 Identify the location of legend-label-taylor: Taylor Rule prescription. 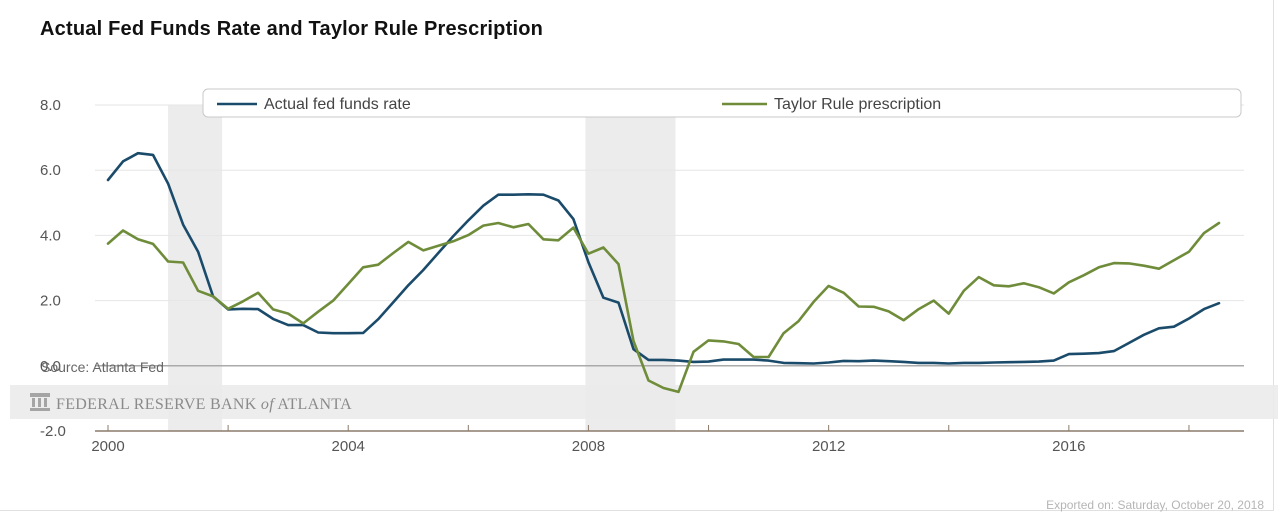
(857, 104).